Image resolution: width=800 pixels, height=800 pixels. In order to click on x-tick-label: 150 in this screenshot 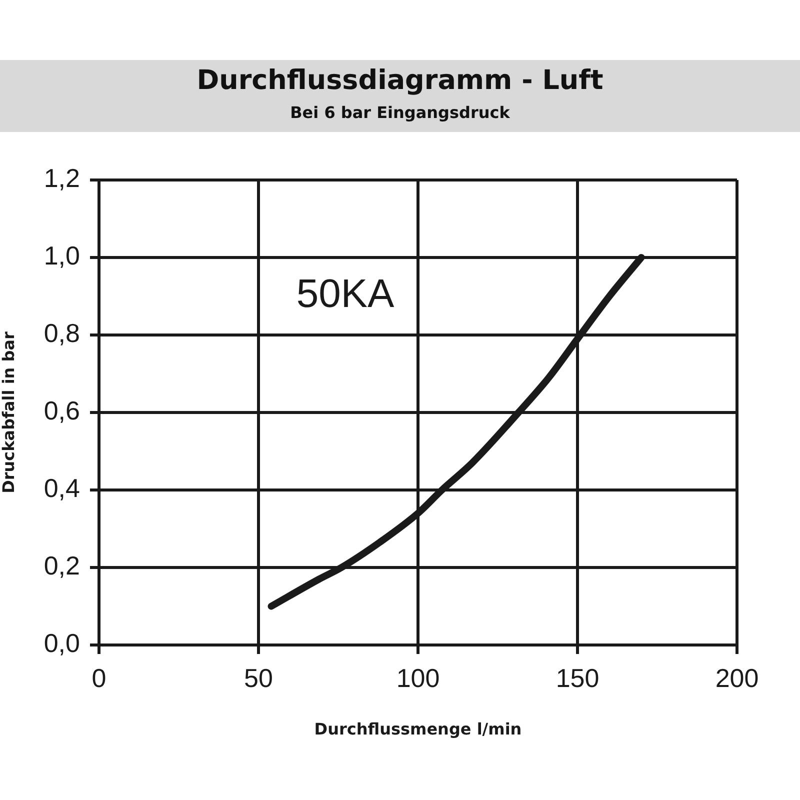, I will do `click(578, 677)`.